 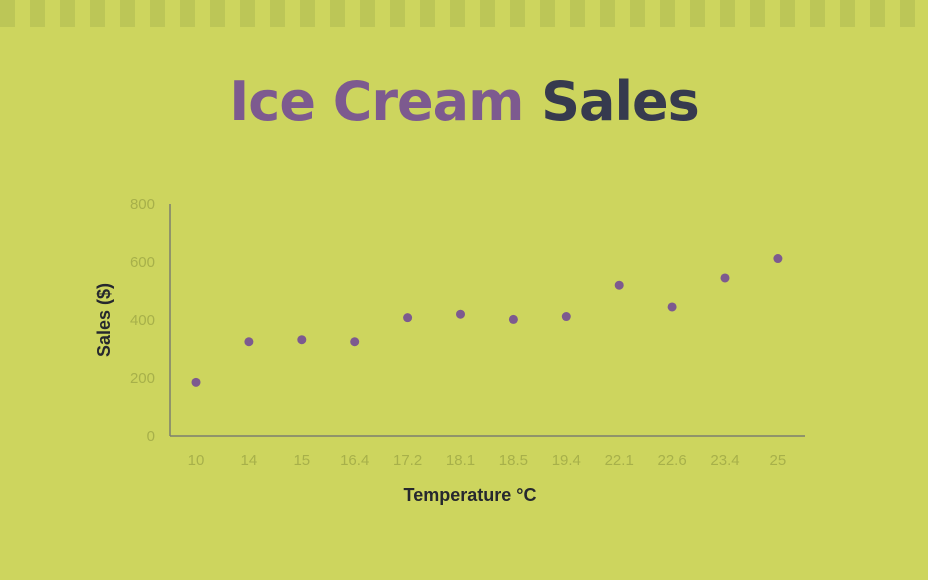 I want to click on x-tick-label: 25, so click(x=778, y=460).